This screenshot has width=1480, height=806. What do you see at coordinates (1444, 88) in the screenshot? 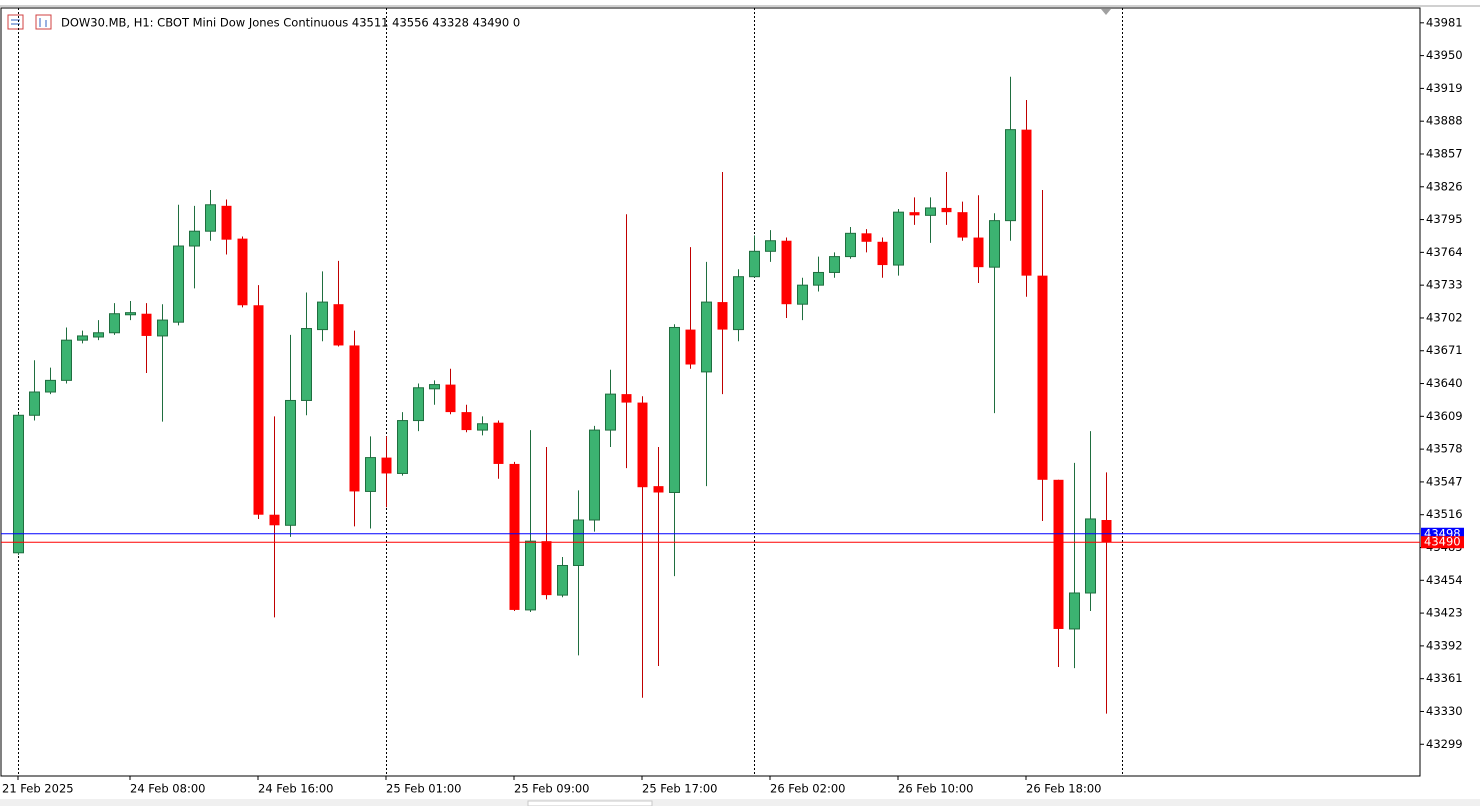
I see `y-tick-label: 43919` at bounding box center [1444, 88].